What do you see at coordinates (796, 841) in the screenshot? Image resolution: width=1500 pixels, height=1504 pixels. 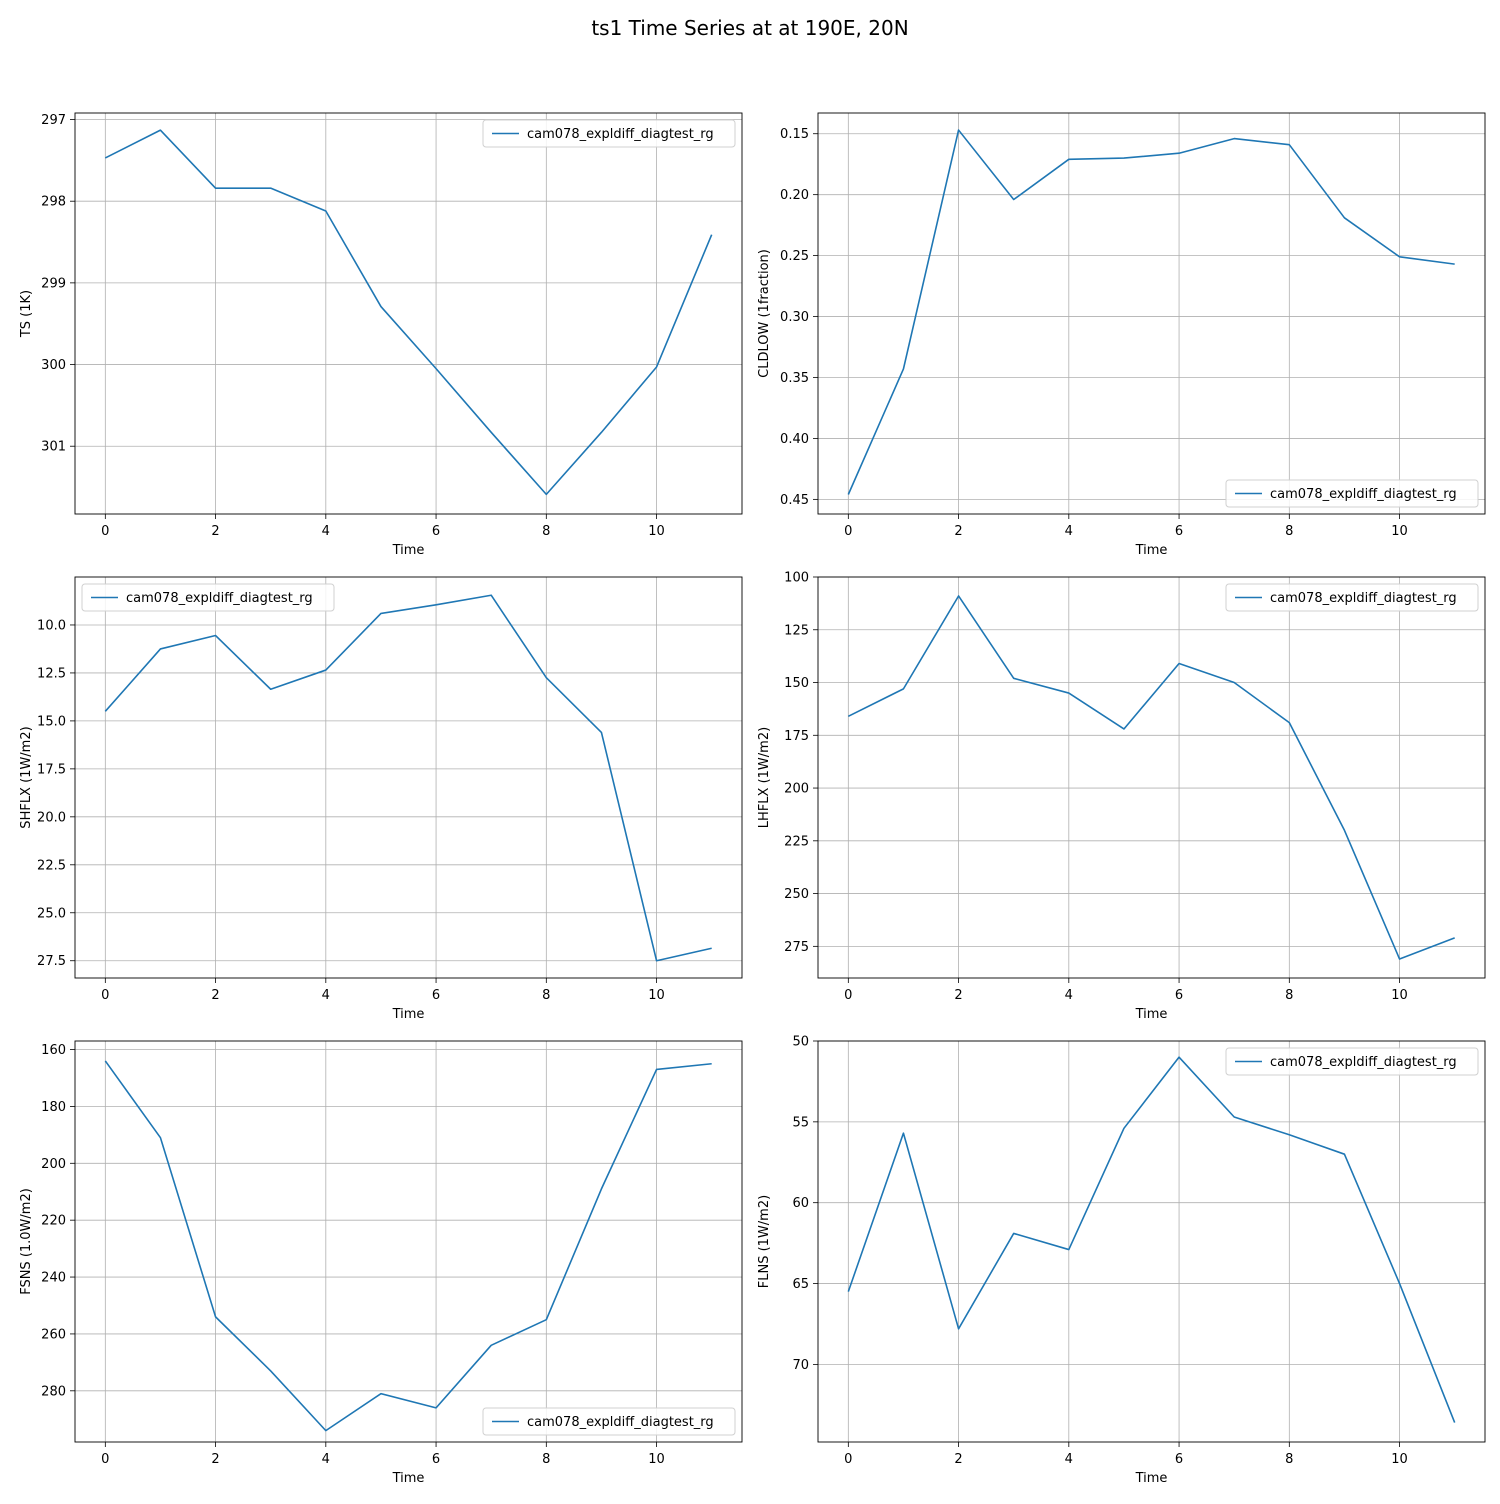 I see `y-tick-label: 225` at bounding box center [796, 841].